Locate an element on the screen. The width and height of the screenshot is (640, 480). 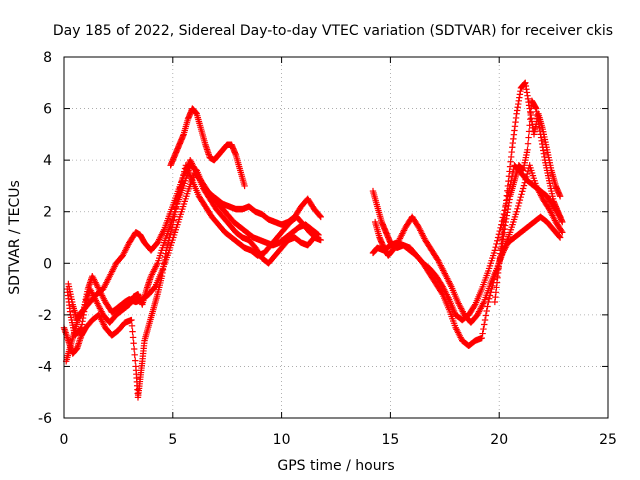
x-tick-labels: 0 5 10 15 20 25 is located at coordinates (338, 440).